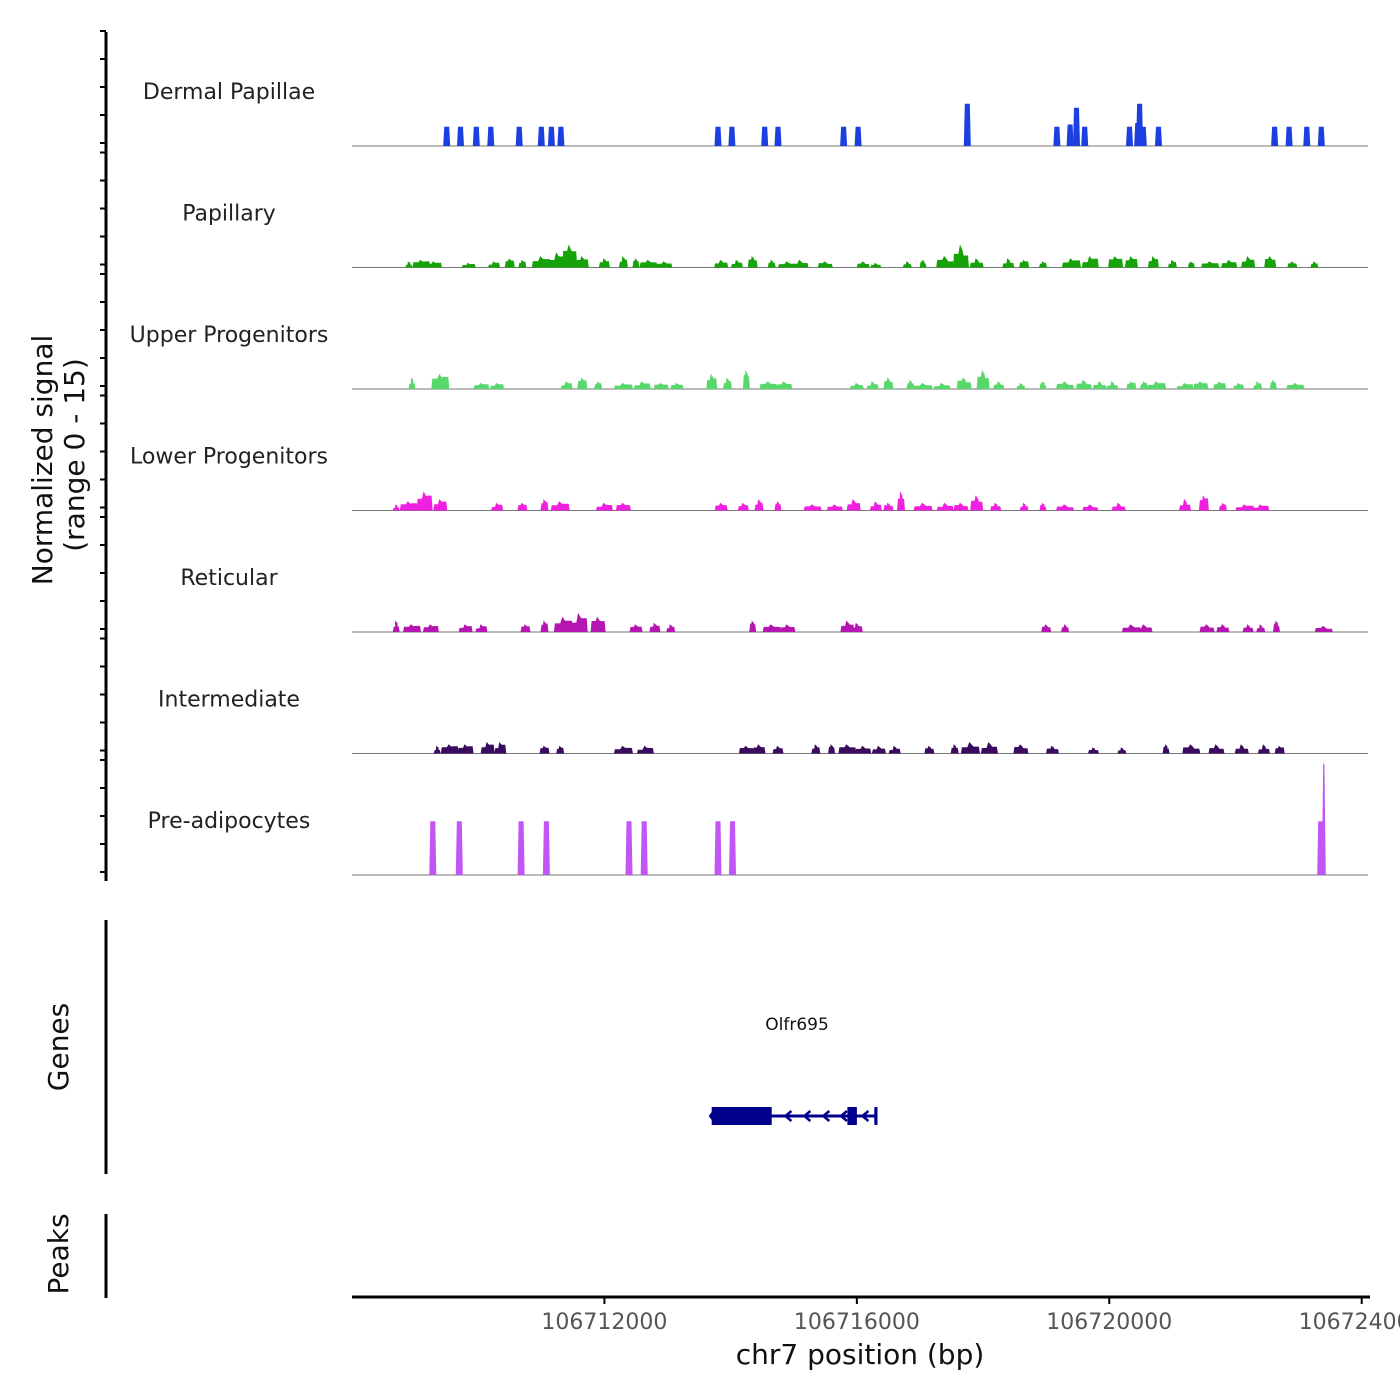  I want to click on track-dermal-papillae: Dermal Papillae, so click(755, 113).